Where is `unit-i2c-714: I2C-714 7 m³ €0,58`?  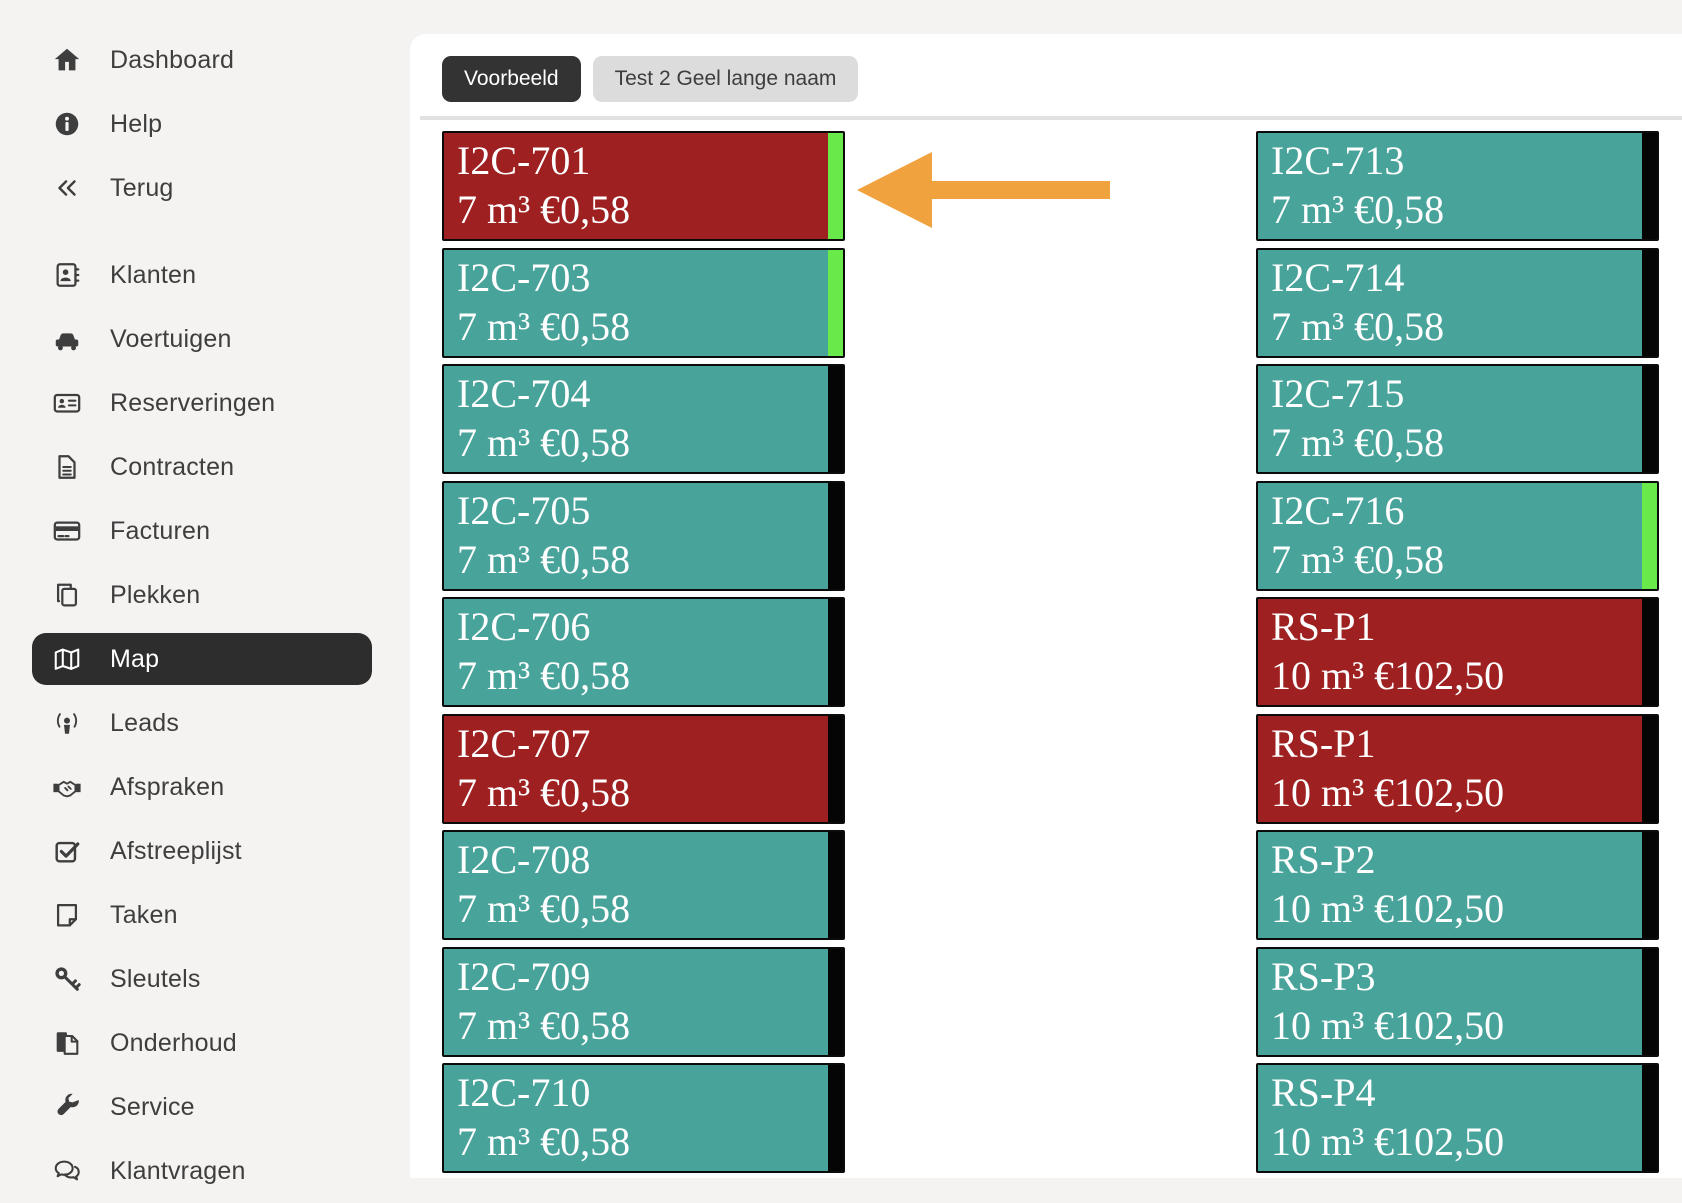
unit-i2c-714: I2C-714 7 m³ €0,58 is located at coordinates (1457, 302).